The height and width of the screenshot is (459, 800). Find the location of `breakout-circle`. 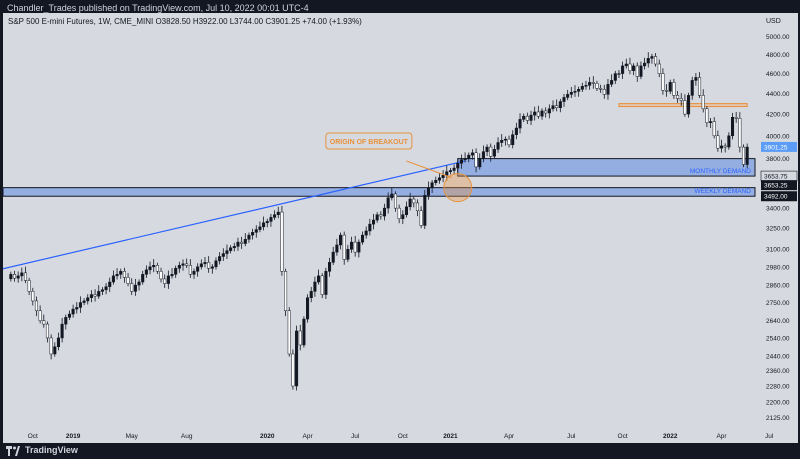

breakout-circle is located at coordinates (458, 188).